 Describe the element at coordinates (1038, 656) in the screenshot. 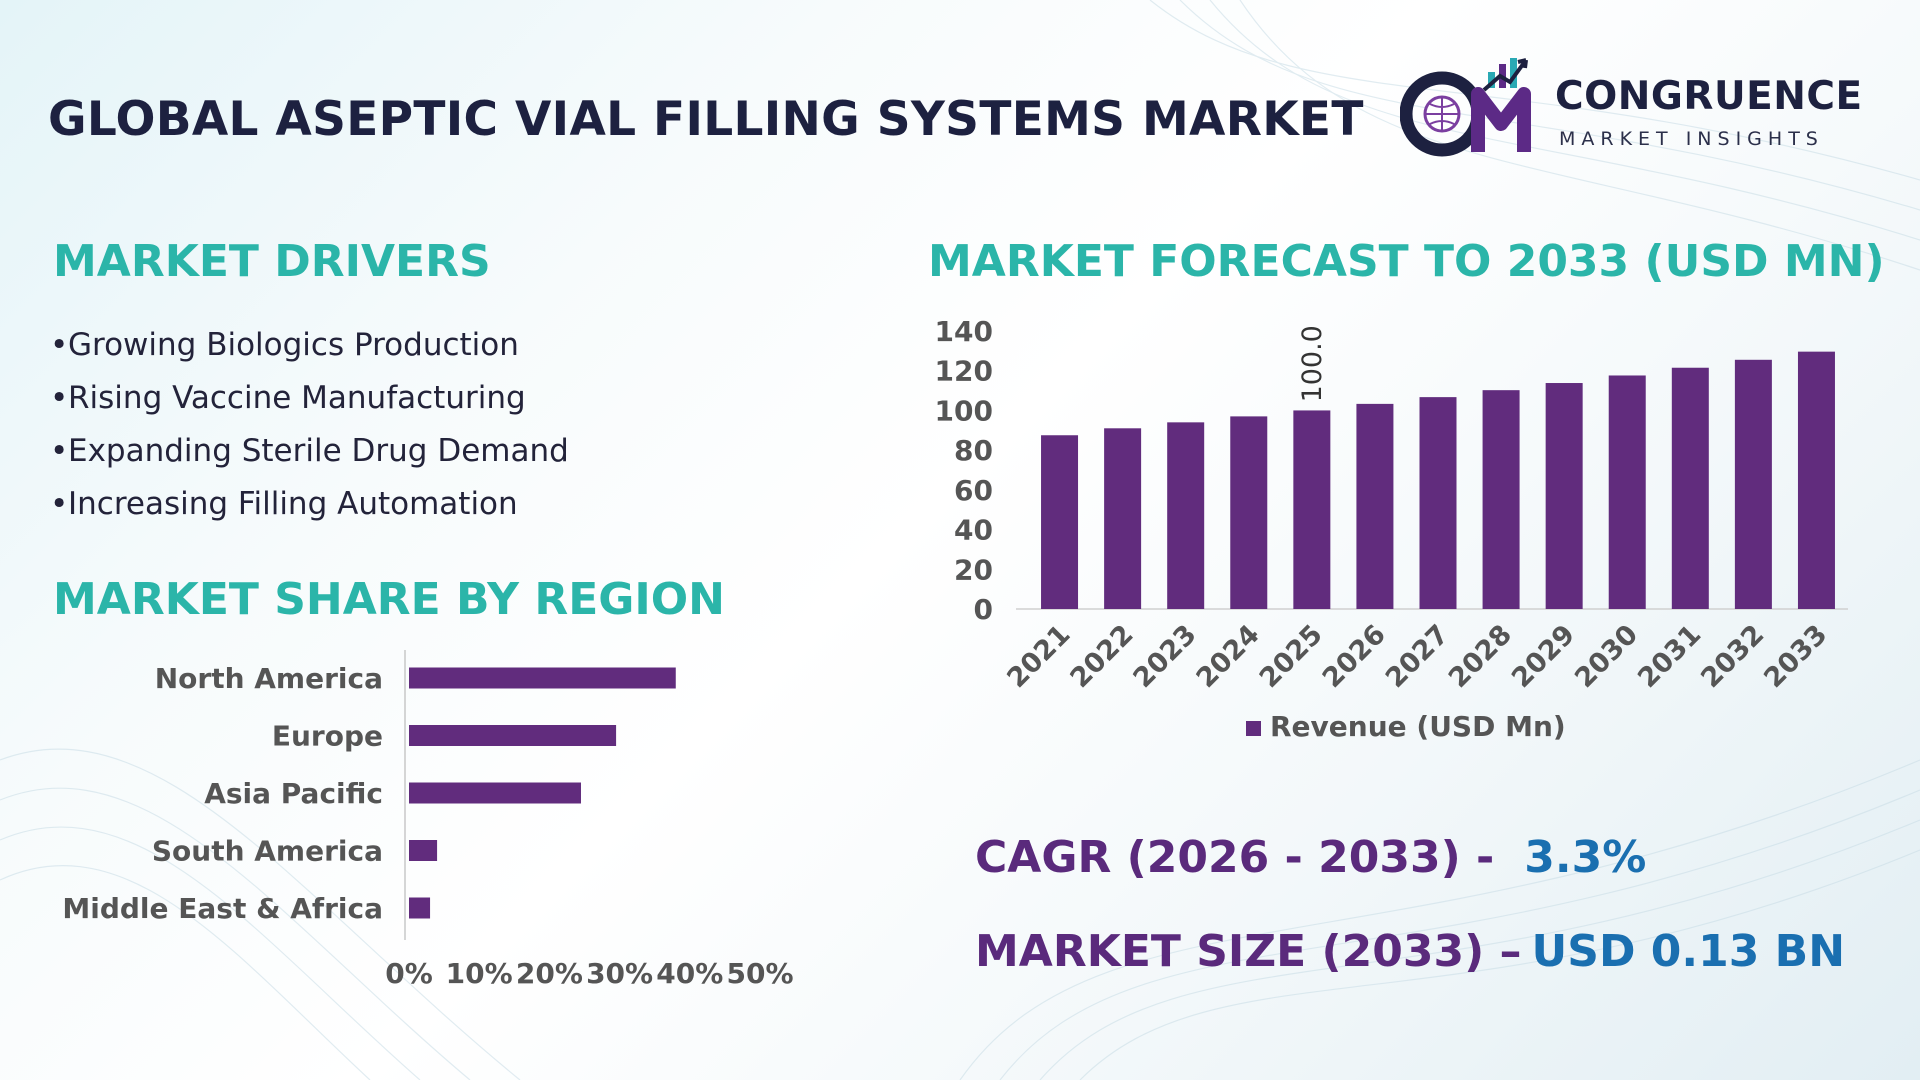

I see `forecast-x-tick-label: 2021` at that location.